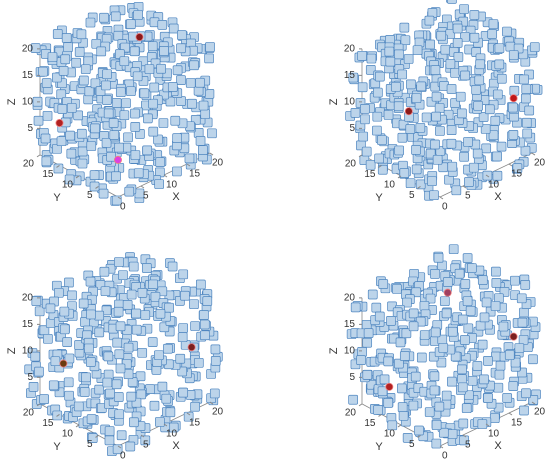 The width and height of the screenshot is (550, 462). What do you see at coordinates (28, 102) in the screenshot?
I see `z-tick-label: 10` at bounding box center [28, 102].